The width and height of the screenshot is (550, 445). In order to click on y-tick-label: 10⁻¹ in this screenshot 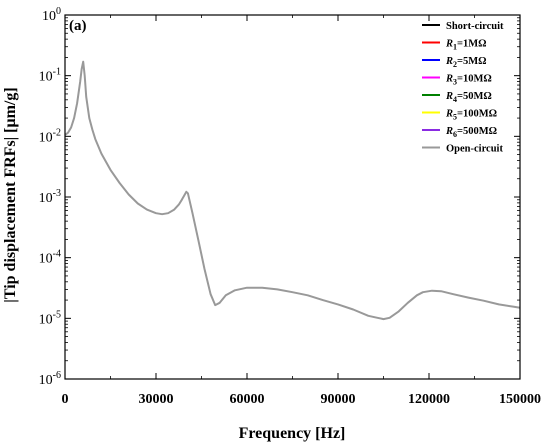, I will do `click(50, 76)`.